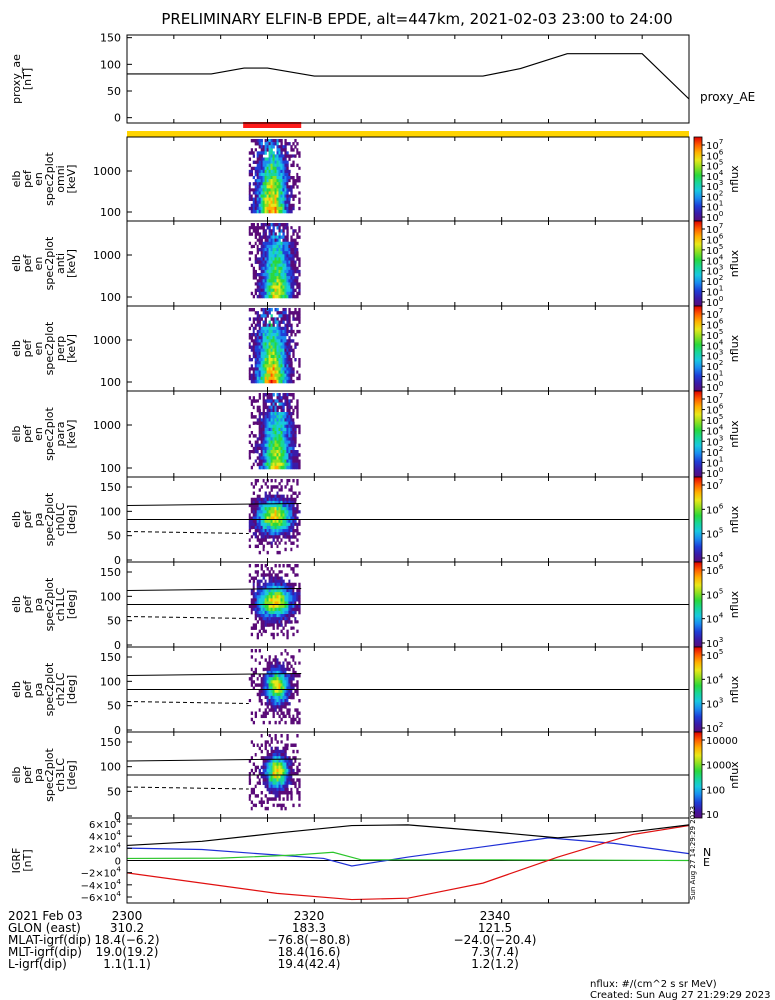 The height and width of the screenshot is (1000, 775). I want to click on y-tick-label: 100, so click(110, 382).